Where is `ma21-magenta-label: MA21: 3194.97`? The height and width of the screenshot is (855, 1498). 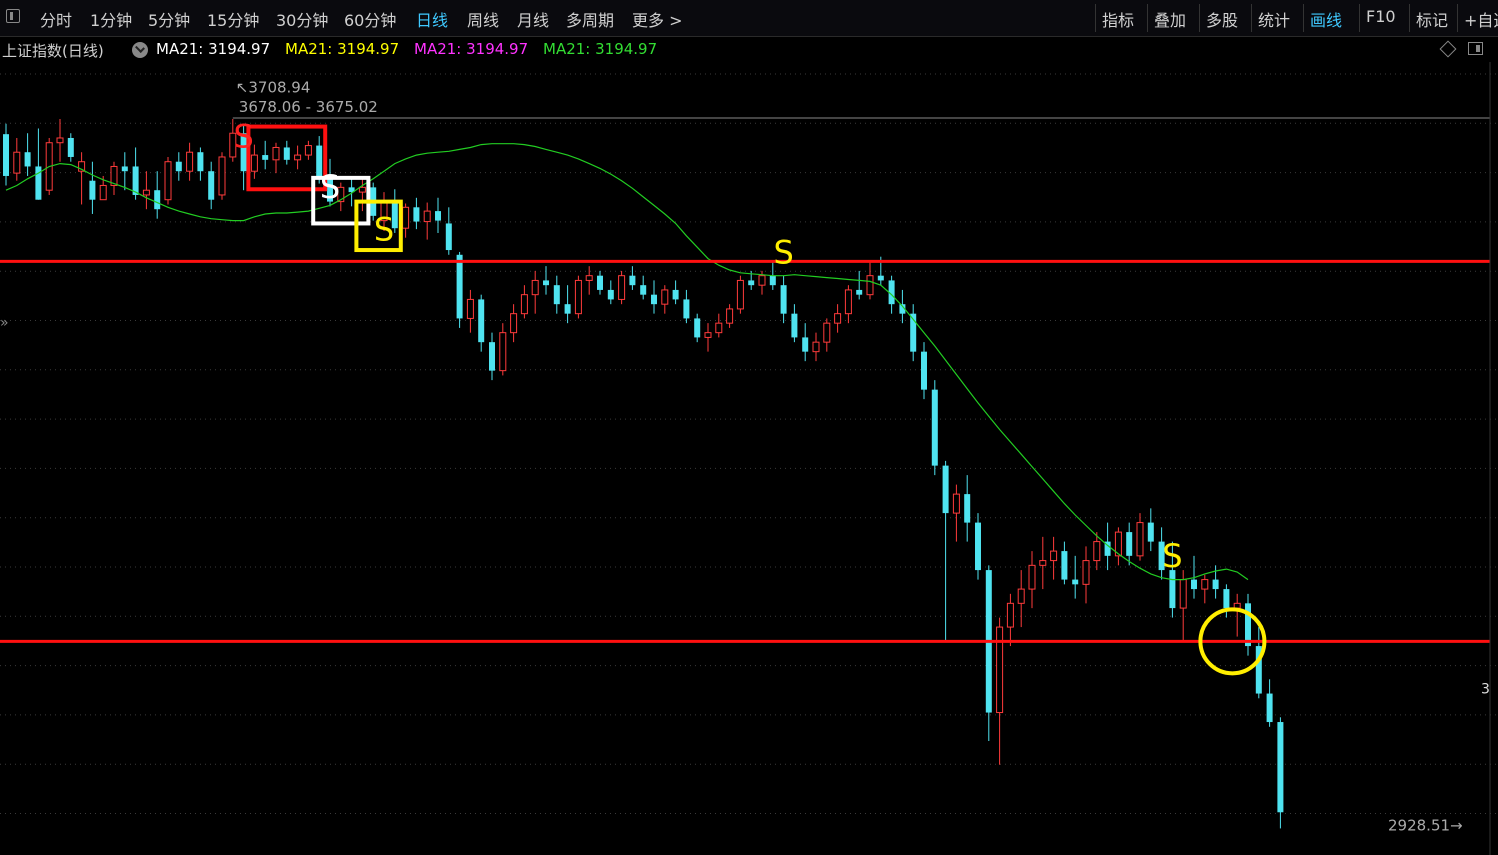 ma21-magenta-label: MA21: 3194.97 is located at coordinates (471, 49).